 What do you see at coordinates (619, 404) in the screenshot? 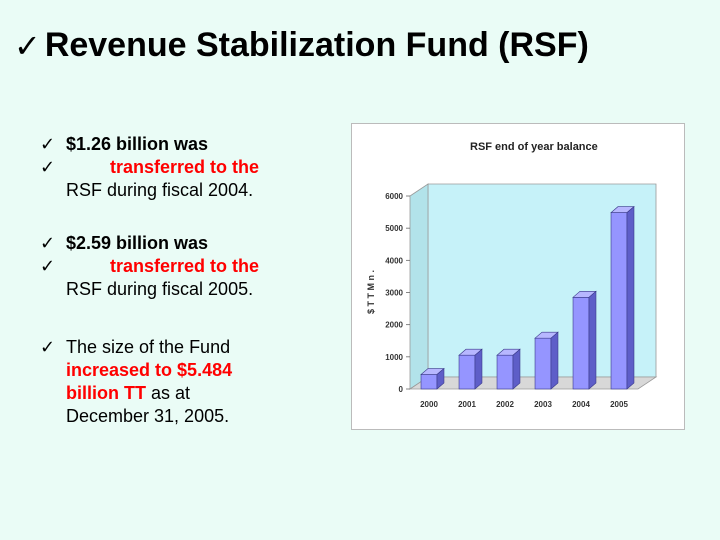
I see `x-tick-label: 2005` at bounding box center [619, 404].